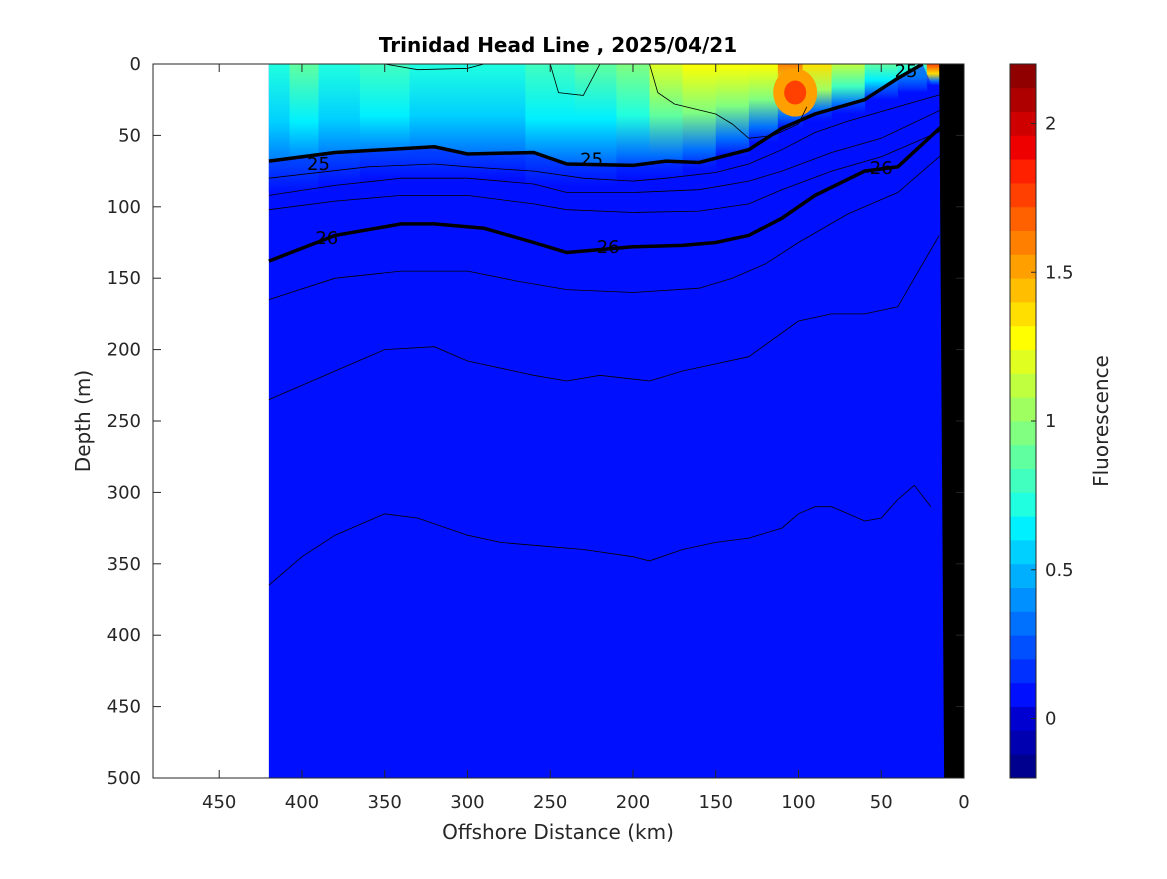  What do you see at coordinates (124, 564) in the screenshot?
I see `y-tick-label: 350` at bounding box center [124, 564].